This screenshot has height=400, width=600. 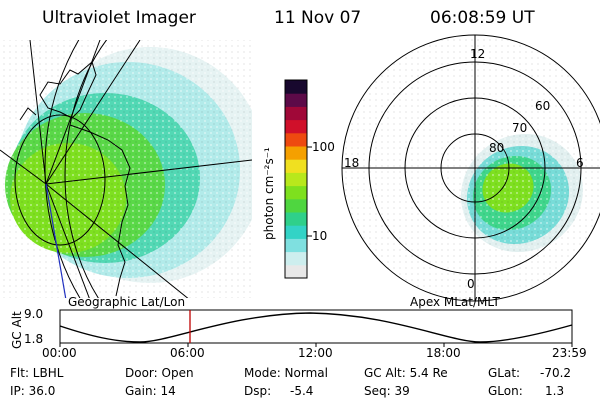 I want to click on colorbar-label: photon cm⁻²s⁻¹, so click(x=269, y=193).